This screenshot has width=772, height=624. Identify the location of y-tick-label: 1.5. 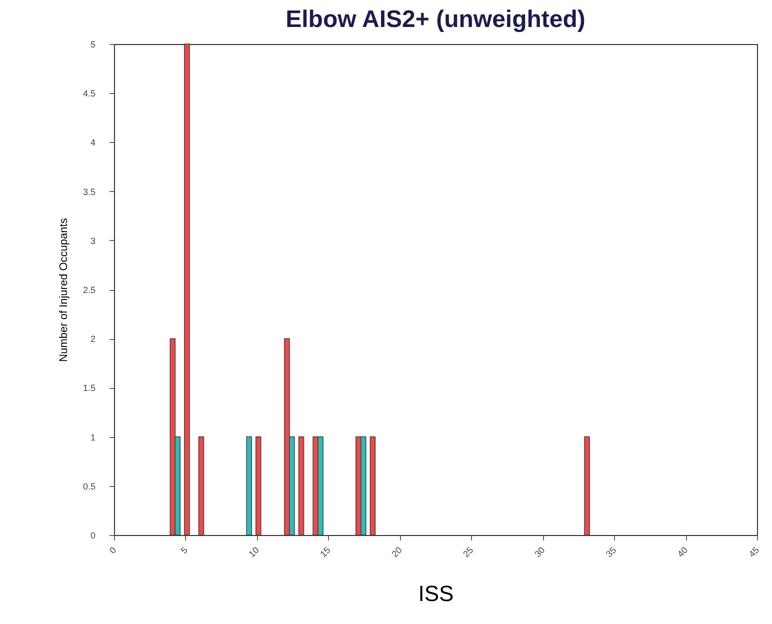
(89, 388).